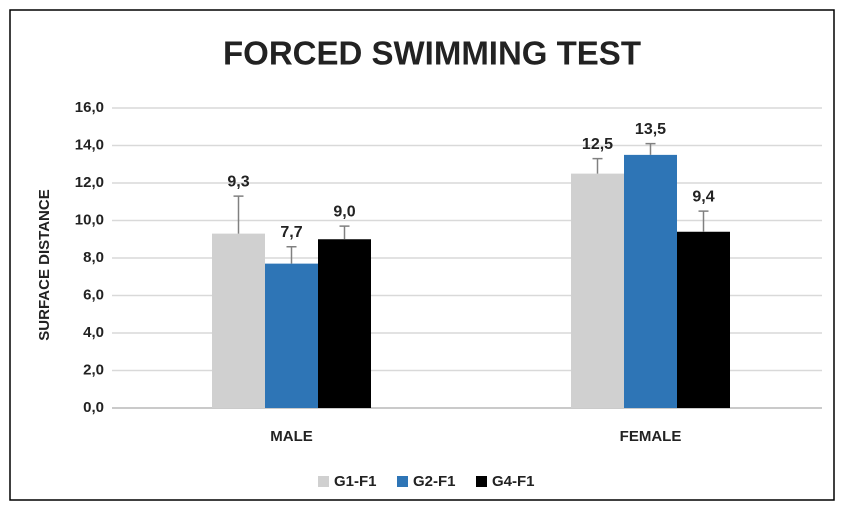  What do you see at coordinates (93, 257) in the screenshot?
I see `y-tick-label: 8,0` at bounding box center [93, 257].